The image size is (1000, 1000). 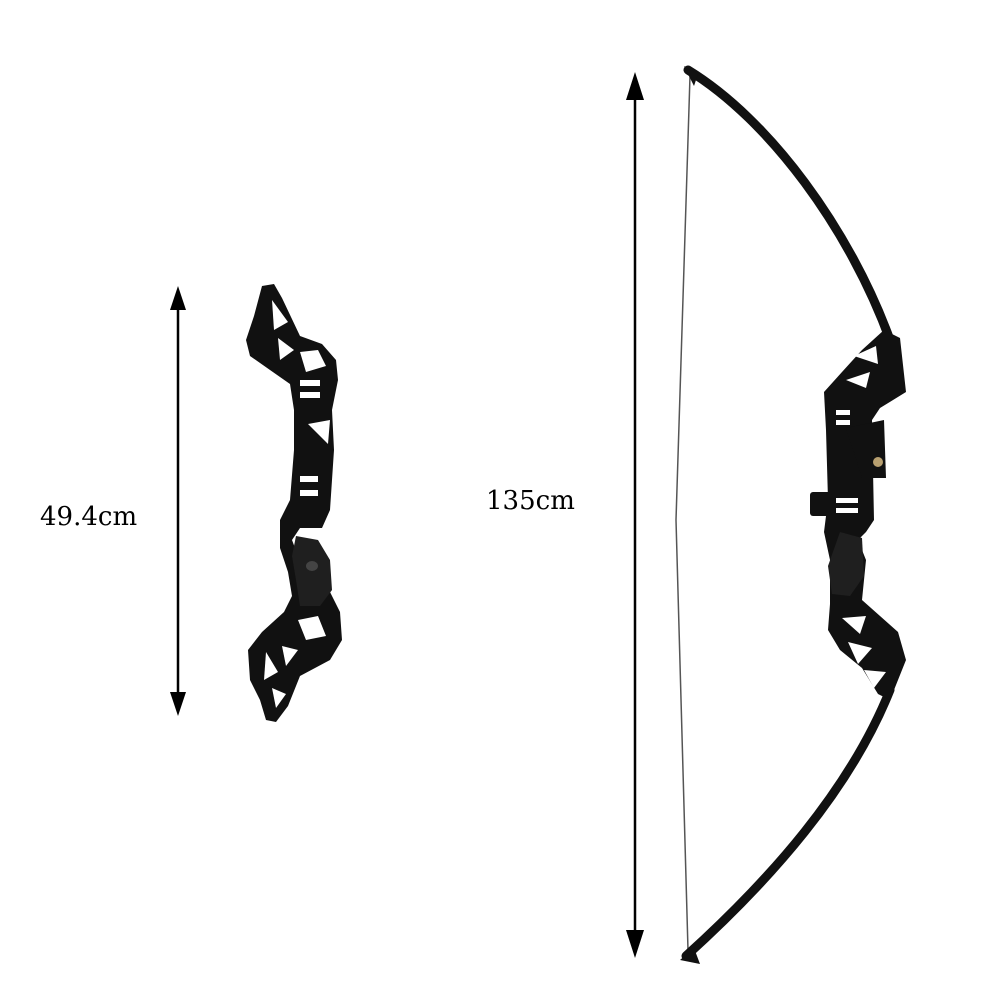 I want to click on bow-length-label: 135cm, so click(x=530, y=501).